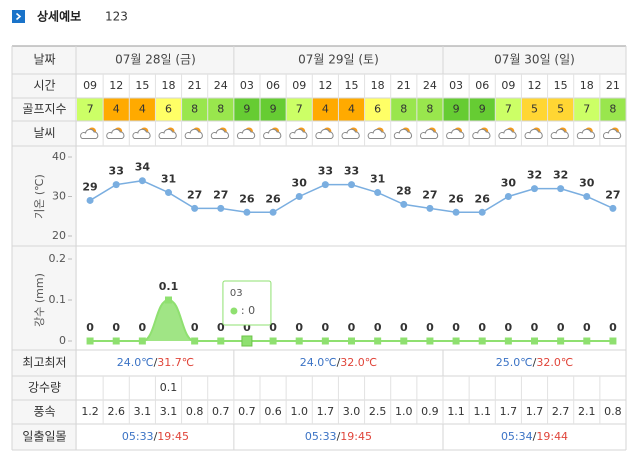 This screenshot has width=639, height=457. Describe the element at coordinates (236, 293) in the screenshot. I see `tooltip-title: 03` at that location.